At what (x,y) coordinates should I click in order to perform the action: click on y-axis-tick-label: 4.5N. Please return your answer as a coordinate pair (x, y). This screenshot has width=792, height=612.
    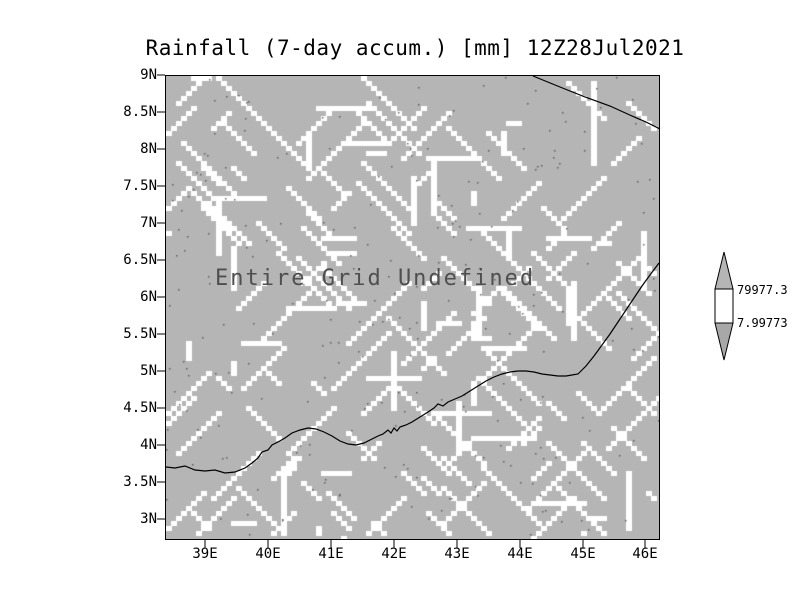
    Looking at the image, I should click on (140, 408).